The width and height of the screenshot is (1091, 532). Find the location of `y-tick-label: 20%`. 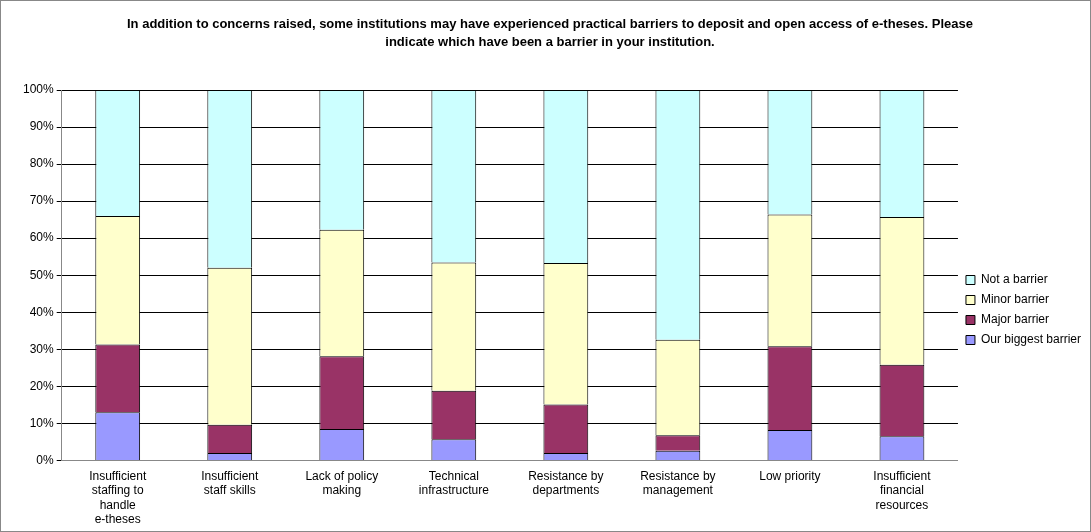

y-tick-label: 20% is located at coordinates (42, 385).